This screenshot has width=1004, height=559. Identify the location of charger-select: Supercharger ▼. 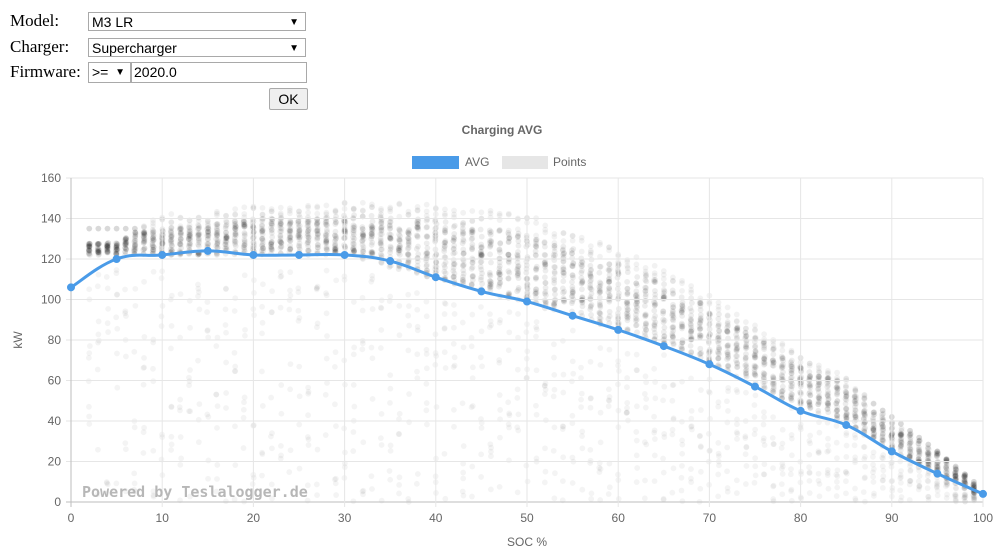
(197, 47).